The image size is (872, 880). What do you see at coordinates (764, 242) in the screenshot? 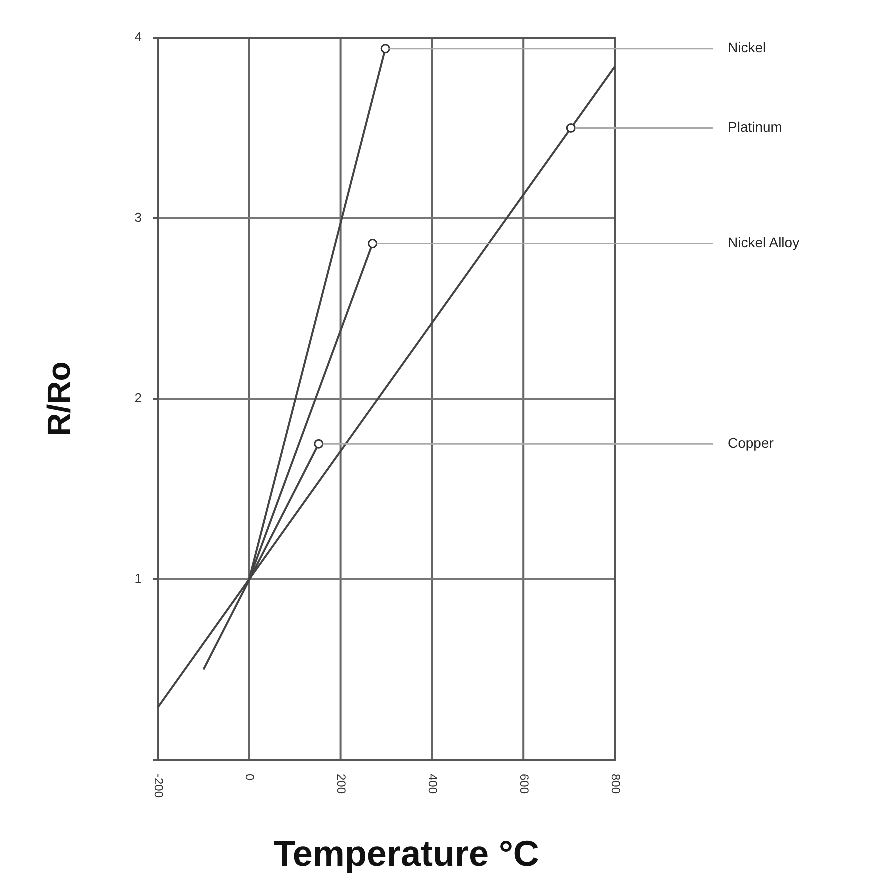
I see `annotation: Nickel Alloy` at bounding box center [764, 242].